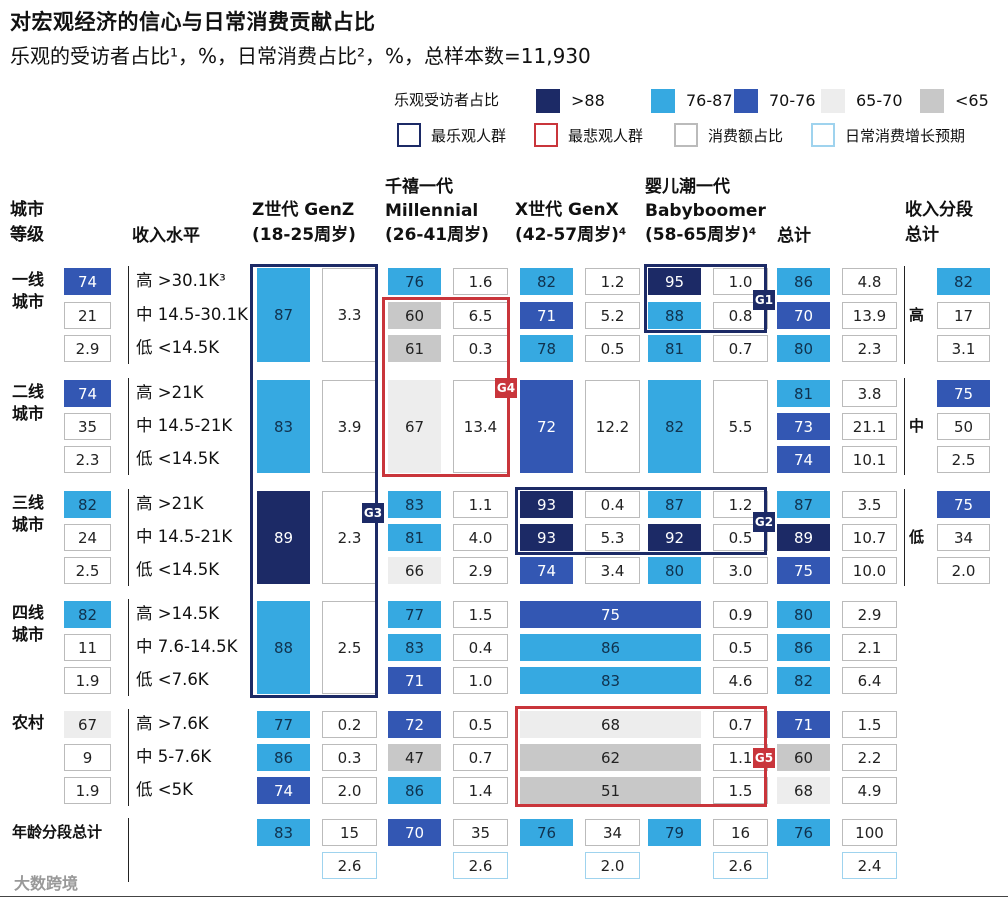 This screenshot has height=905, width=1008. I want to click on millennial-optimism: 72, so click(414, 724).